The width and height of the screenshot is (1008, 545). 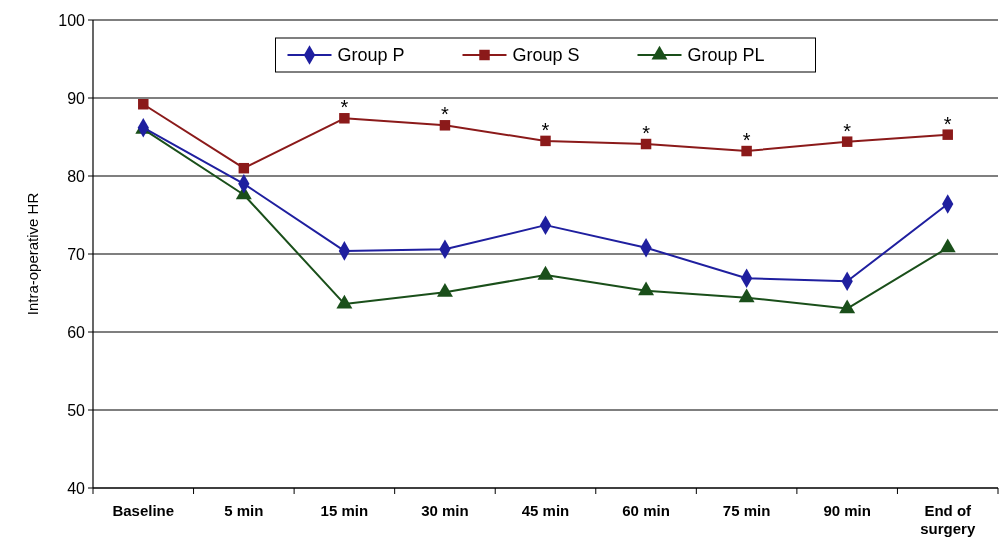 I want to click on x-tick-label: 30 min, so click(x=445, y=510).